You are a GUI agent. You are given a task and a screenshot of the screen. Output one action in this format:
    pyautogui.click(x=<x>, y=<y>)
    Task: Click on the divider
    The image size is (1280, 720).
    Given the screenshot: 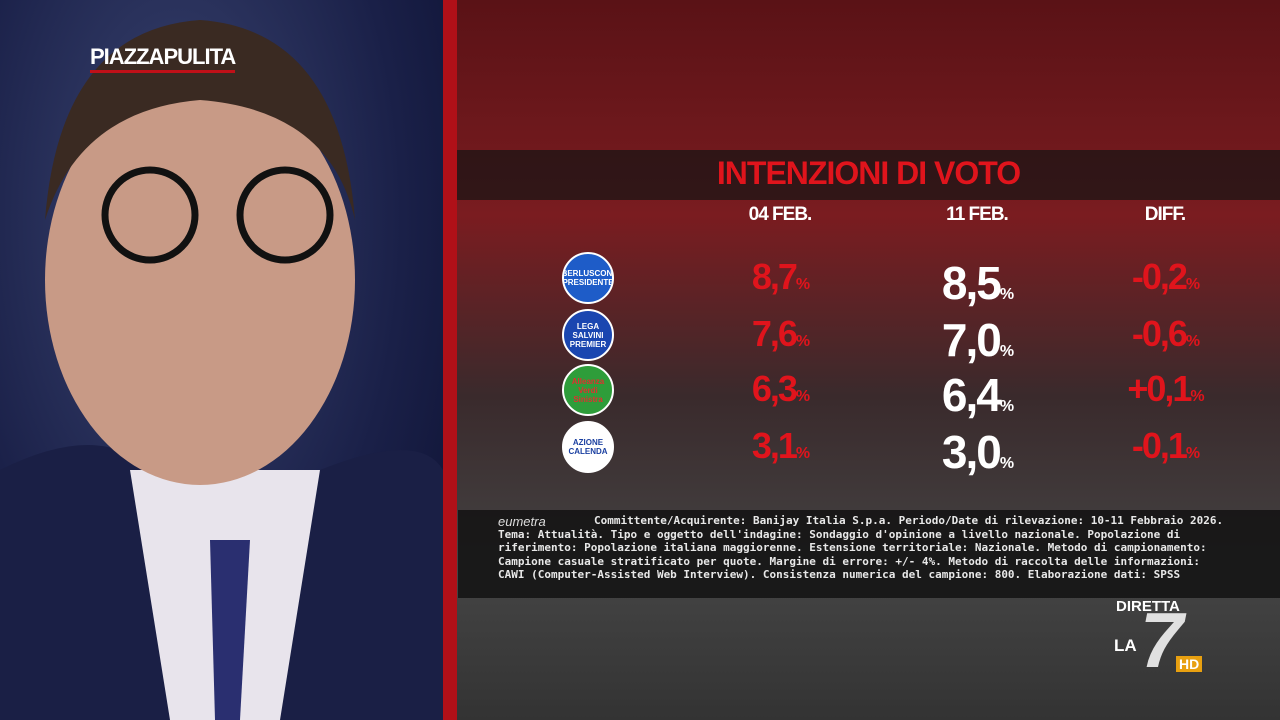 What is the action you would take?
    pyautogui.click(x=450, y=360)
    